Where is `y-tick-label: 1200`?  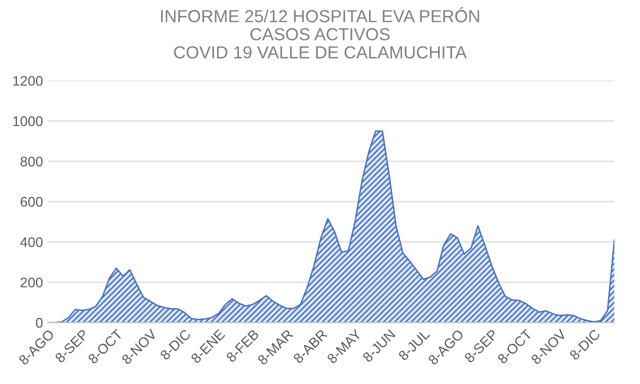 y-tick-label: 1200 is located at coordinates (28, 81).